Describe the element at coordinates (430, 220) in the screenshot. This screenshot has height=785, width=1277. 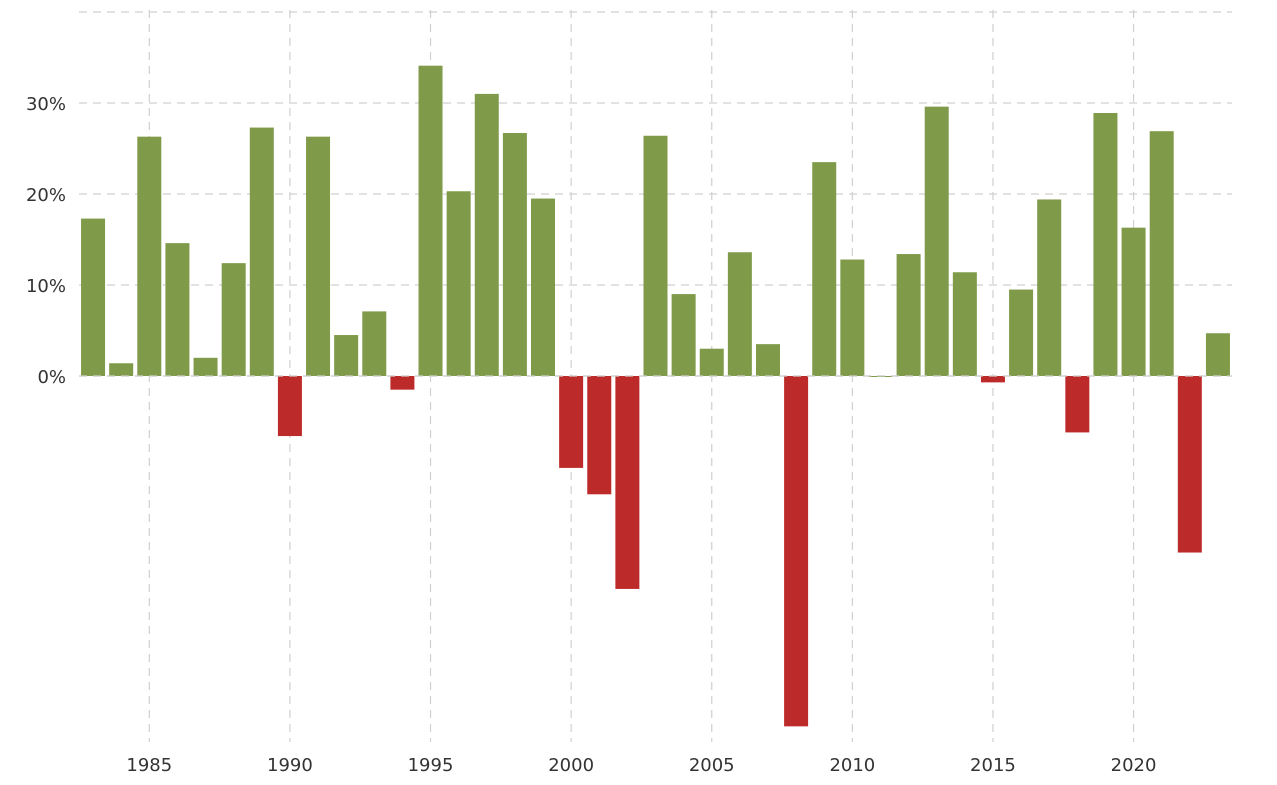
I see `bar-1995` at that location.